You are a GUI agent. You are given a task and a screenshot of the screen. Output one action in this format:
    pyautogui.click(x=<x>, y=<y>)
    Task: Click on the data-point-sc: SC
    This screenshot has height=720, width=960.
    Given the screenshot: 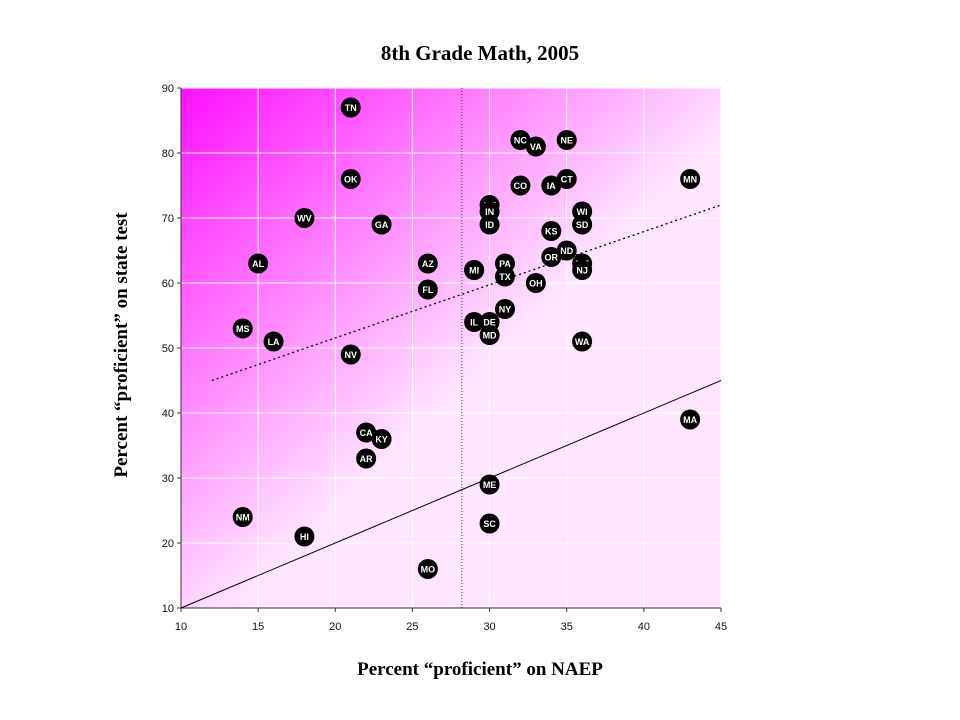 What is the action you would take?
    pyautogui.click(x=489, y=523)
    